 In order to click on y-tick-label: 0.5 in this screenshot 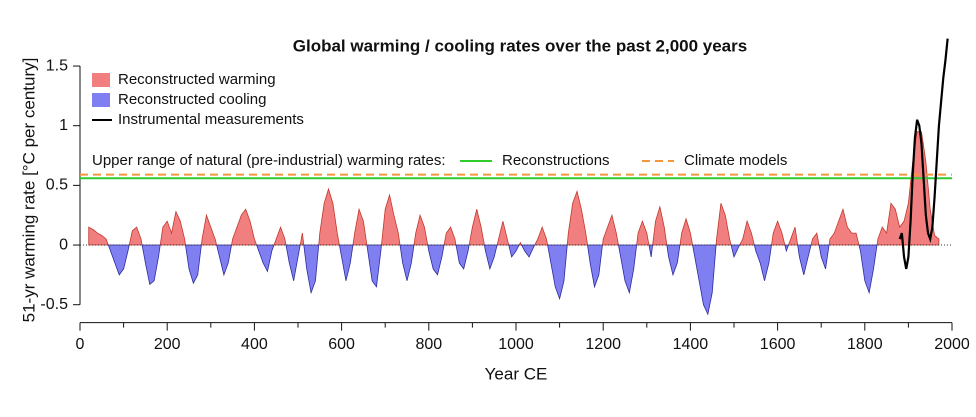, I will do `click(57, 185)`.